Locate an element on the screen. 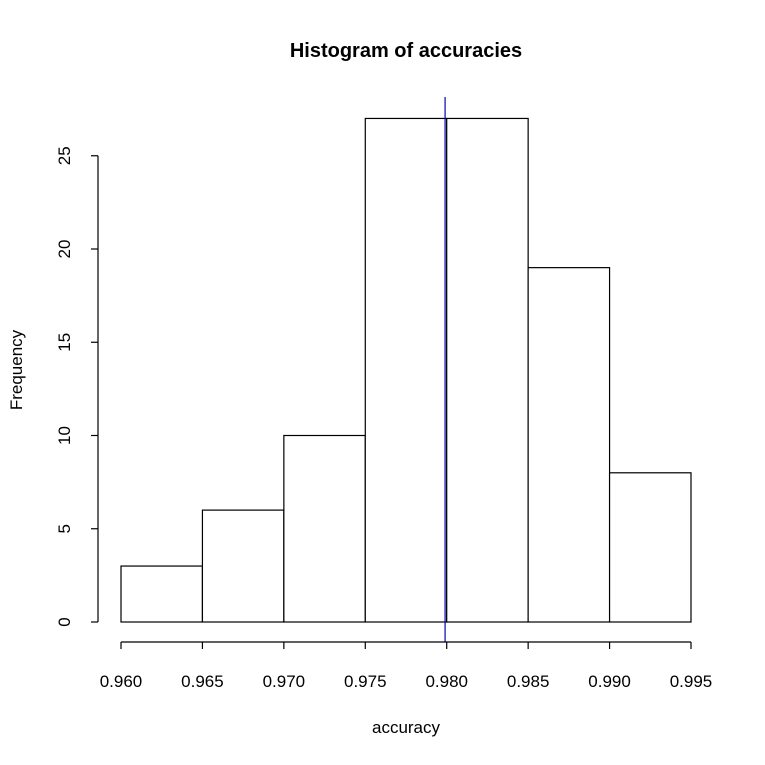  y-axis-label: Frequency is located at coordinates (16, 369).